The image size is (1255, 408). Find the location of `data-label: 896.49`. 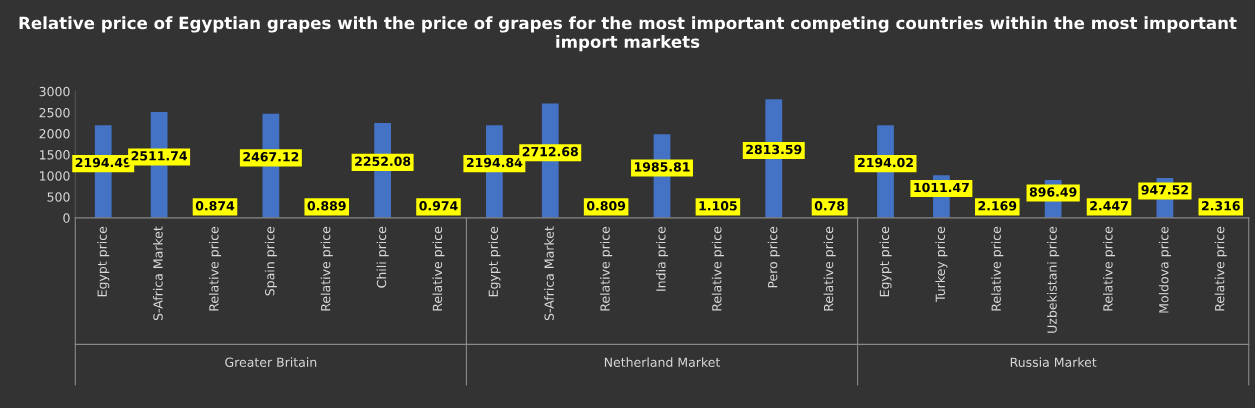

data-label: 896.49 is located at coordinates (1053, 192).